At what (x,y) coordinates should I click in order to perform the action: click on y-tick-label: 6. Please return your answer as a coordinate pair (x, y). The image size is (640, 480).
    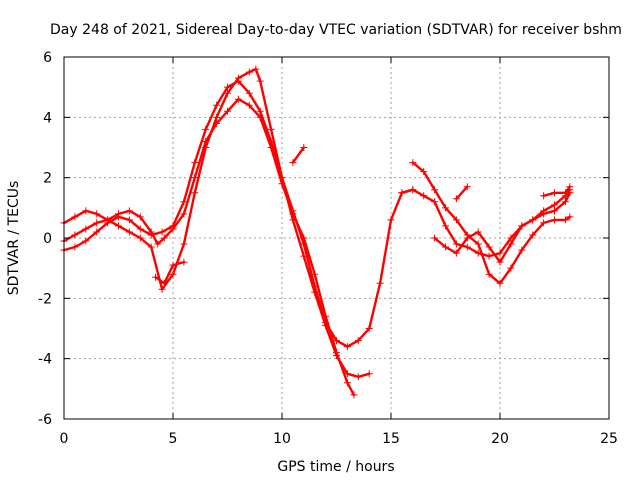
    Looking at the image, I should click on (47, 58).